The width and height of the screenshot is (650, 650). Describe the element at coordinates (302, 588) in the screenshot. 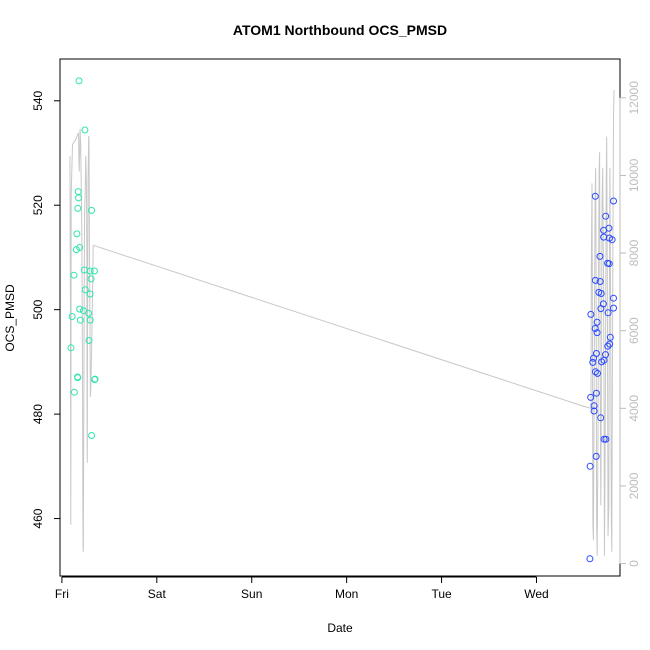

I see `x-axis: Fri Sat Sun Mon Tue Wed` at that location.